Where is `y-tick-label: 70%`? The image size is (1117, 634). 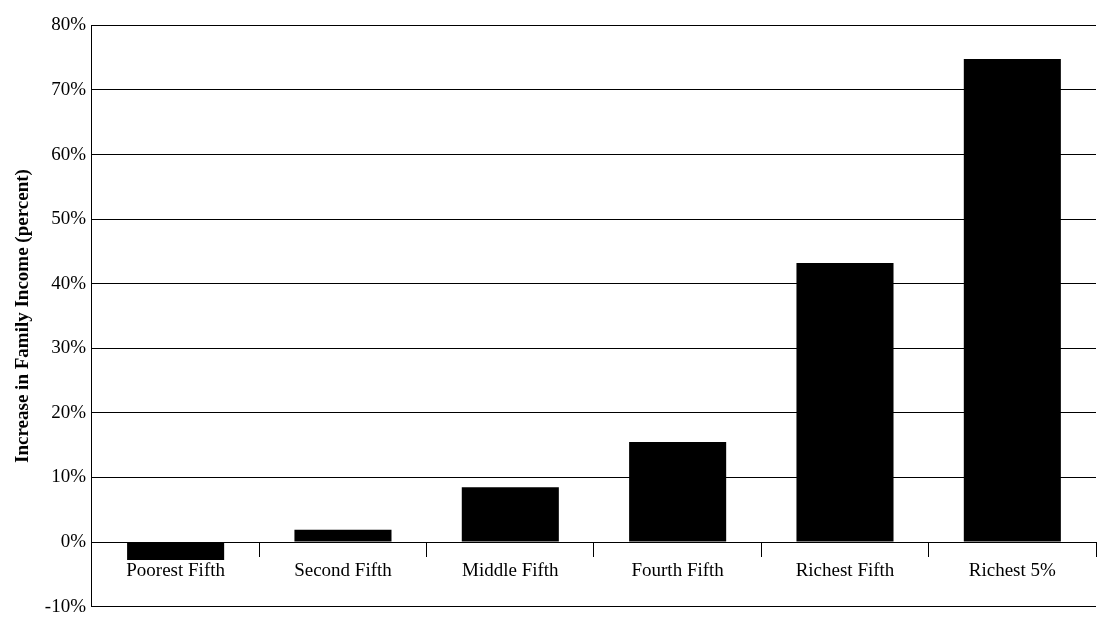
y-tick-label: 70% is located at coordinates (69, 88).